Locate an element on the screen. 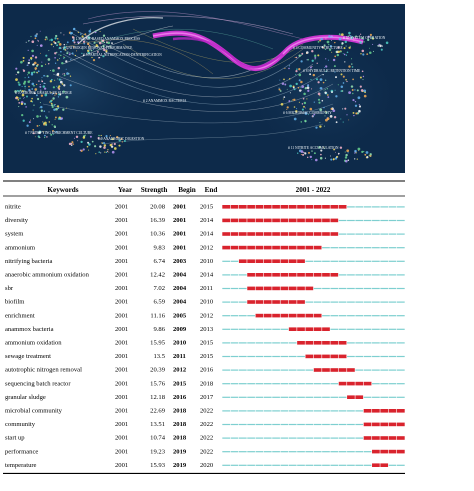 The image size is (474, 491). strength-cell: 15.76 is located at coordinates (158, 383).